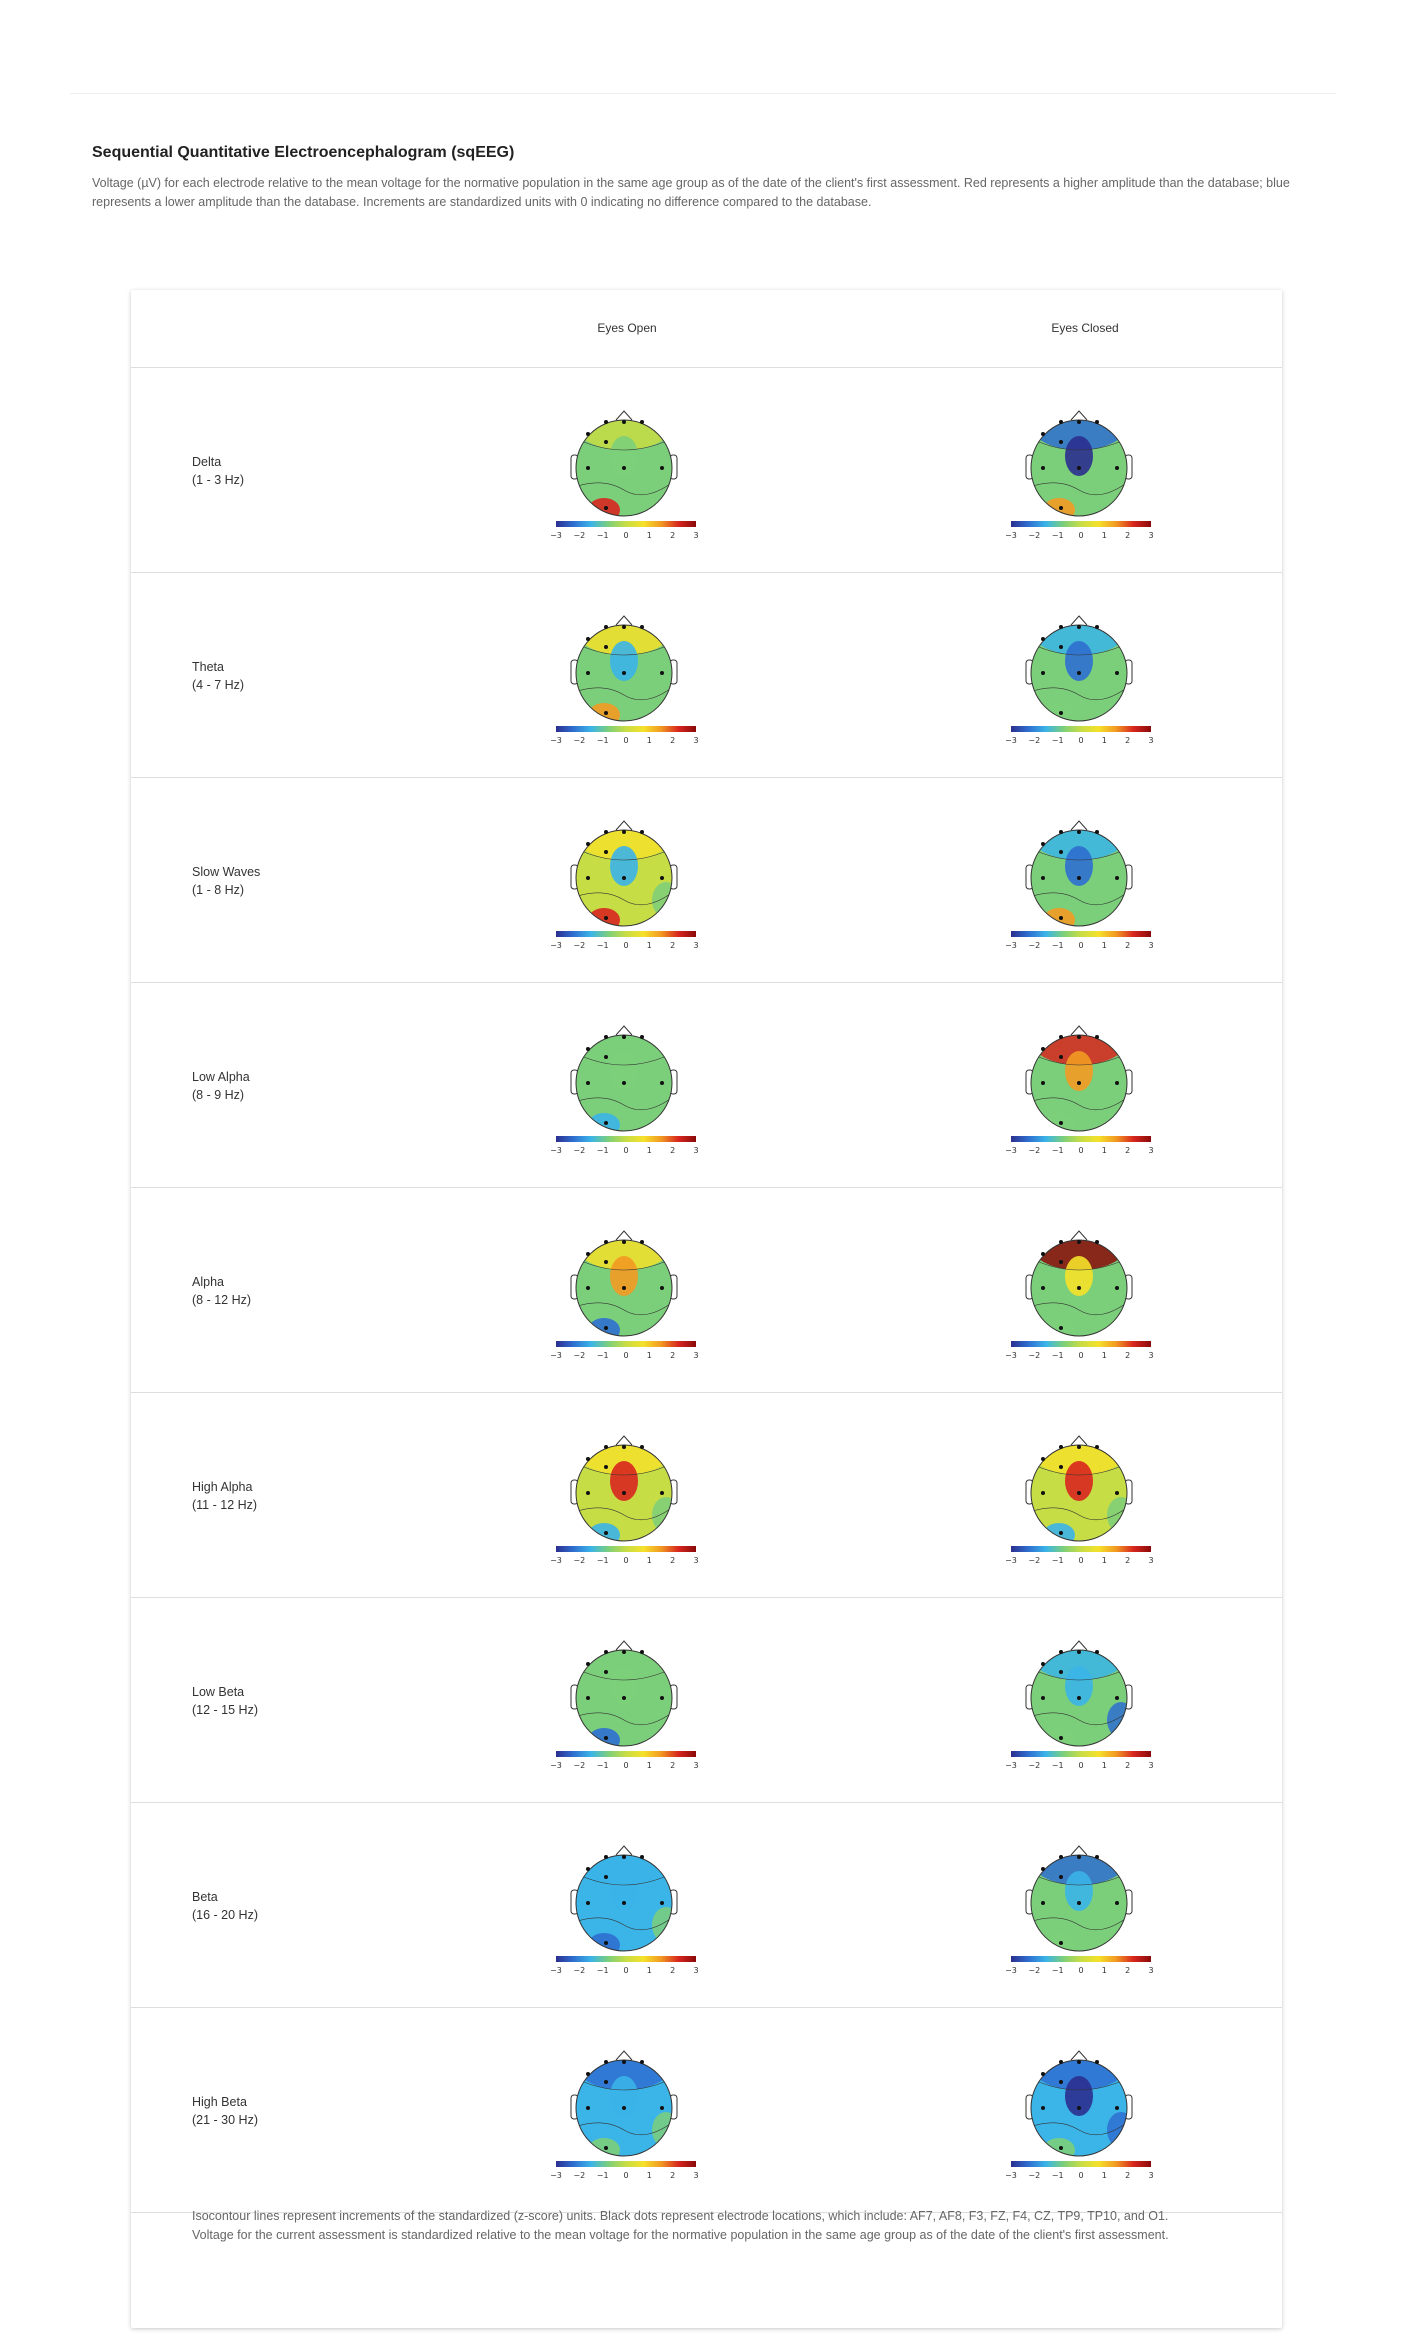 This screenshot has width=1406, height=2339. What do you see at coordinates (225, 1701) in the screenshot?
I see `band-label: Low Beta (12 - 15 Hz)` at bounding box center [225, 1701].